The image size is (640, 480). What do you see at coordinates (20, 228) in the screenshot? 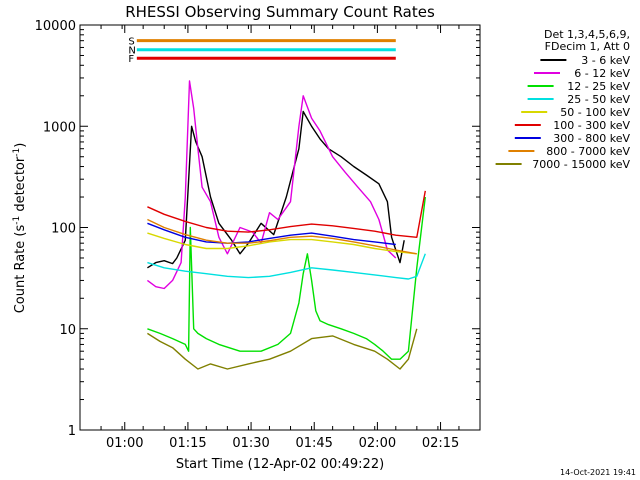
I see `y-axis-label: Count Rate (s-1 detector-1)` at bounding box center [20, 228].